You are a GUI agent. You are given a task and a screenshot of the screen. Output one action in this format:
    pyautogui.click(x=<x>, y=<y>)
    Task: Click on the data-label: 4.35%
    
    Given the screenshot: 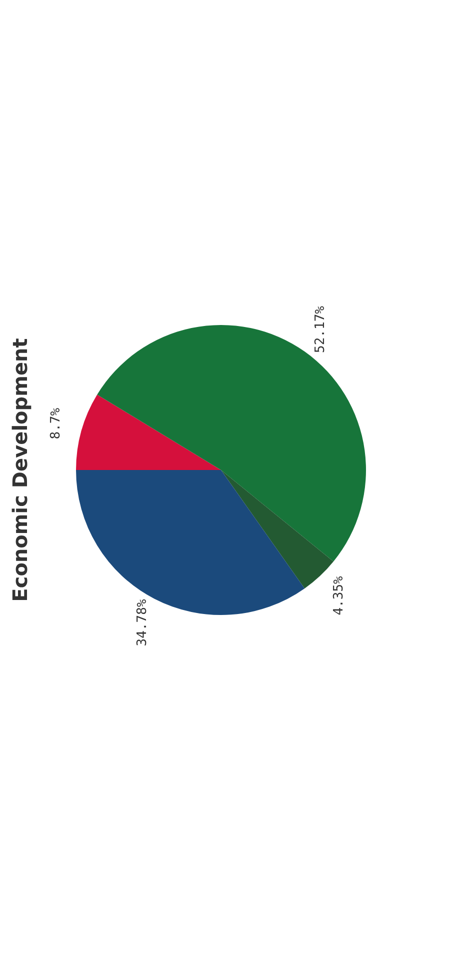 What is the action you would take?
    pyautogui.click(x=338, y=596)
    